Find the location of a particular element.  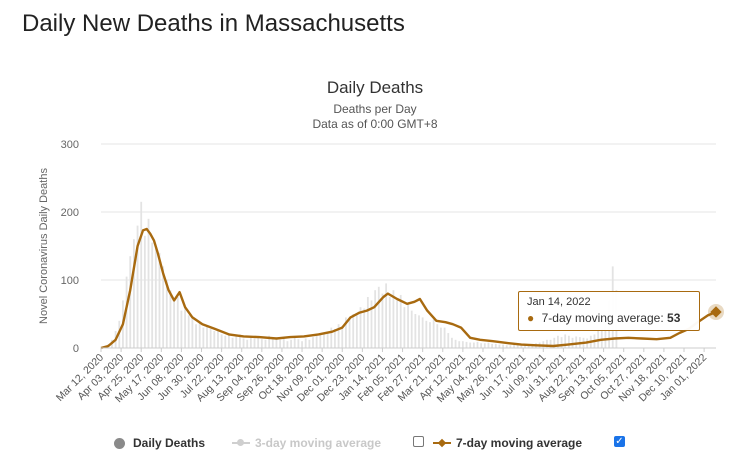

legend-item-daily-deaths: Daily Deaths is located at coordinates (159, 443).